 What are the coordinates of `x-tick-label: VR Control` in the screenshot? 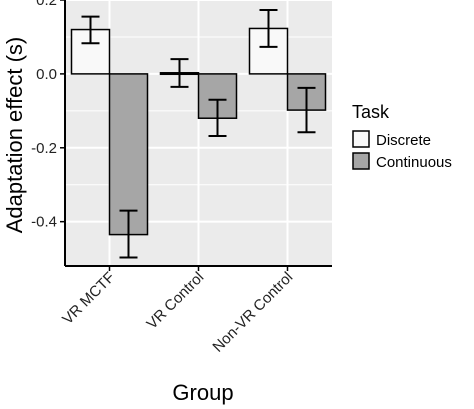 It's located at (175, 301).